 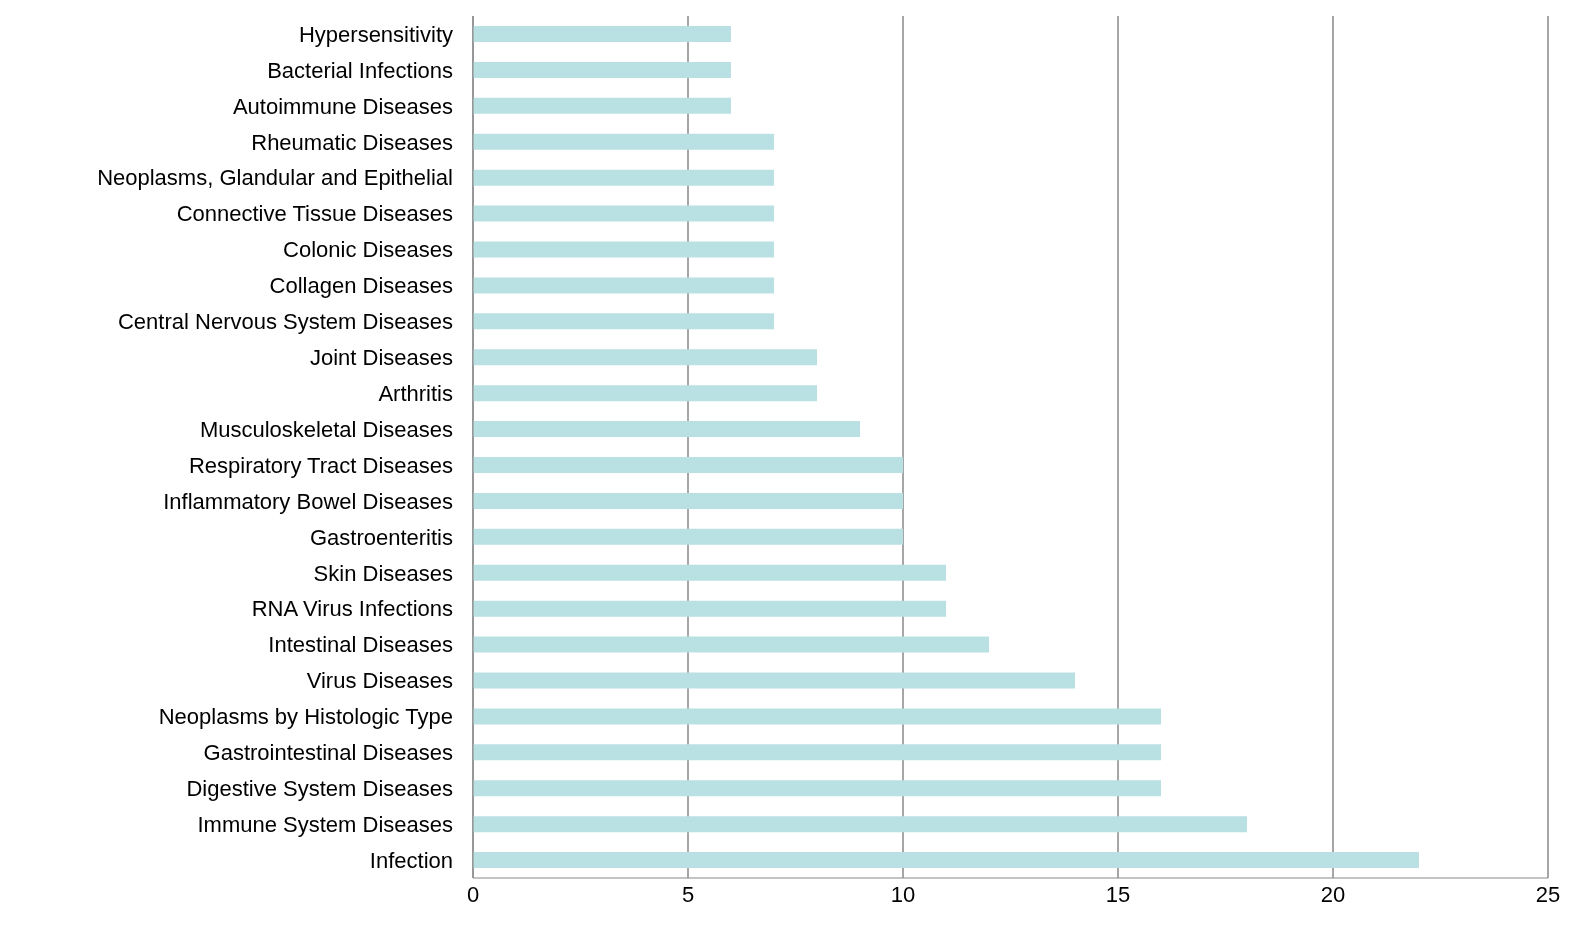 I want to click on y-tick-label: Joint Diseases, so click(x=381, y=358).